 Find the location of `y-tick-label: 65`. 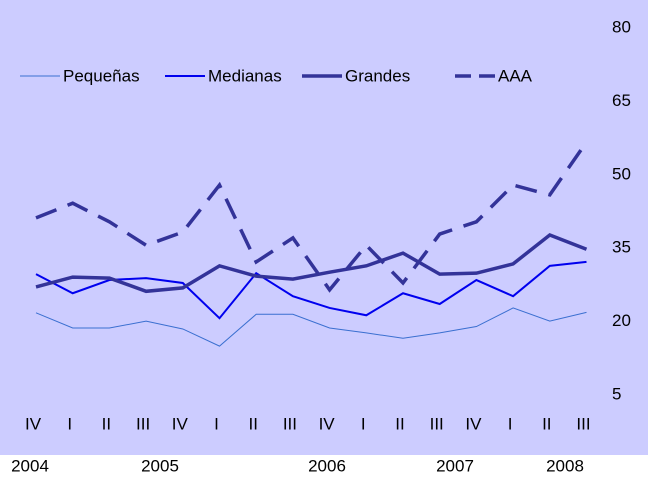

y-tick-label: 65 is located at coordinates (621, 100).